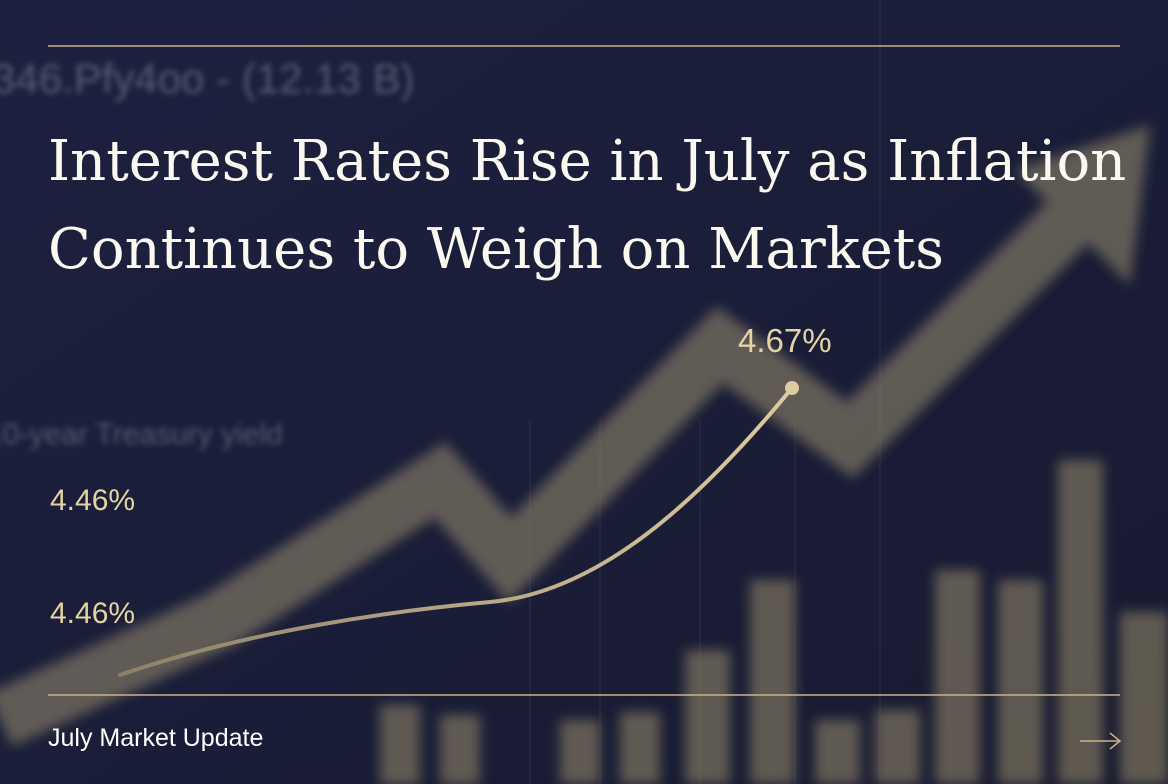 Image resolution: width=1168 pixels, height=784 pixels. What do you see at coordinates (156, 738) in the screenshot?
I see `footer-text: July Market Update` at bounding box center [156, 738].